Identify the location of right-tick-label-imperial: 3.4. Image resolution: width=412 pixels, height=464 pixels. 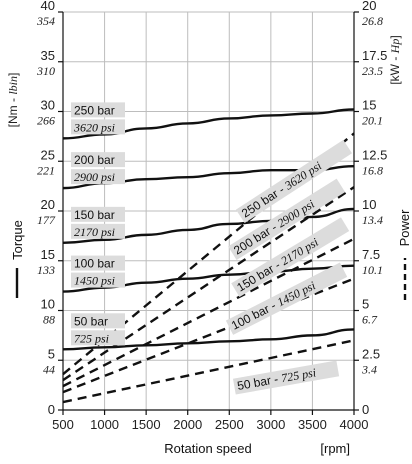
(369, 369).